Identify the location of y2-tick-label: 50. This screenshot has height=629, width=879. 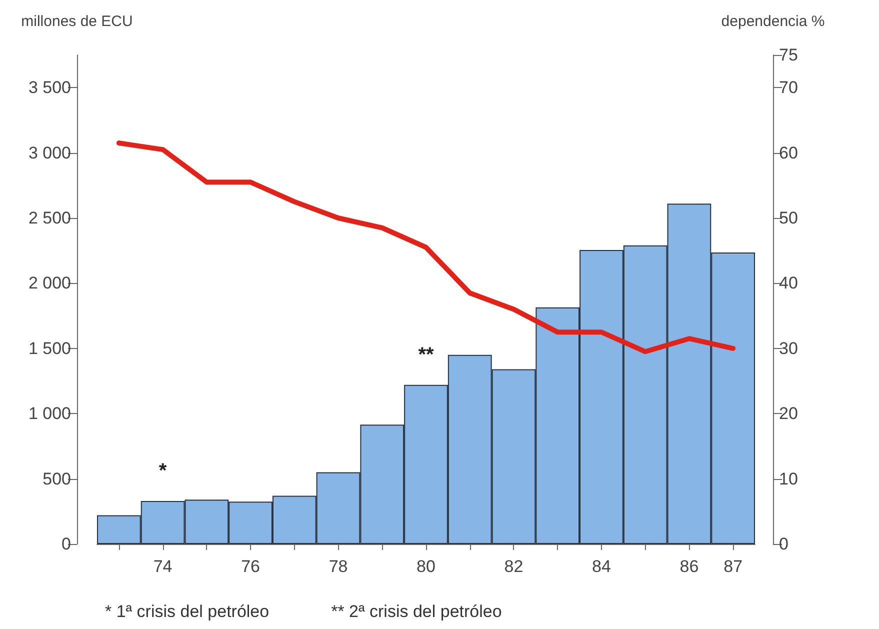
(788, 218).